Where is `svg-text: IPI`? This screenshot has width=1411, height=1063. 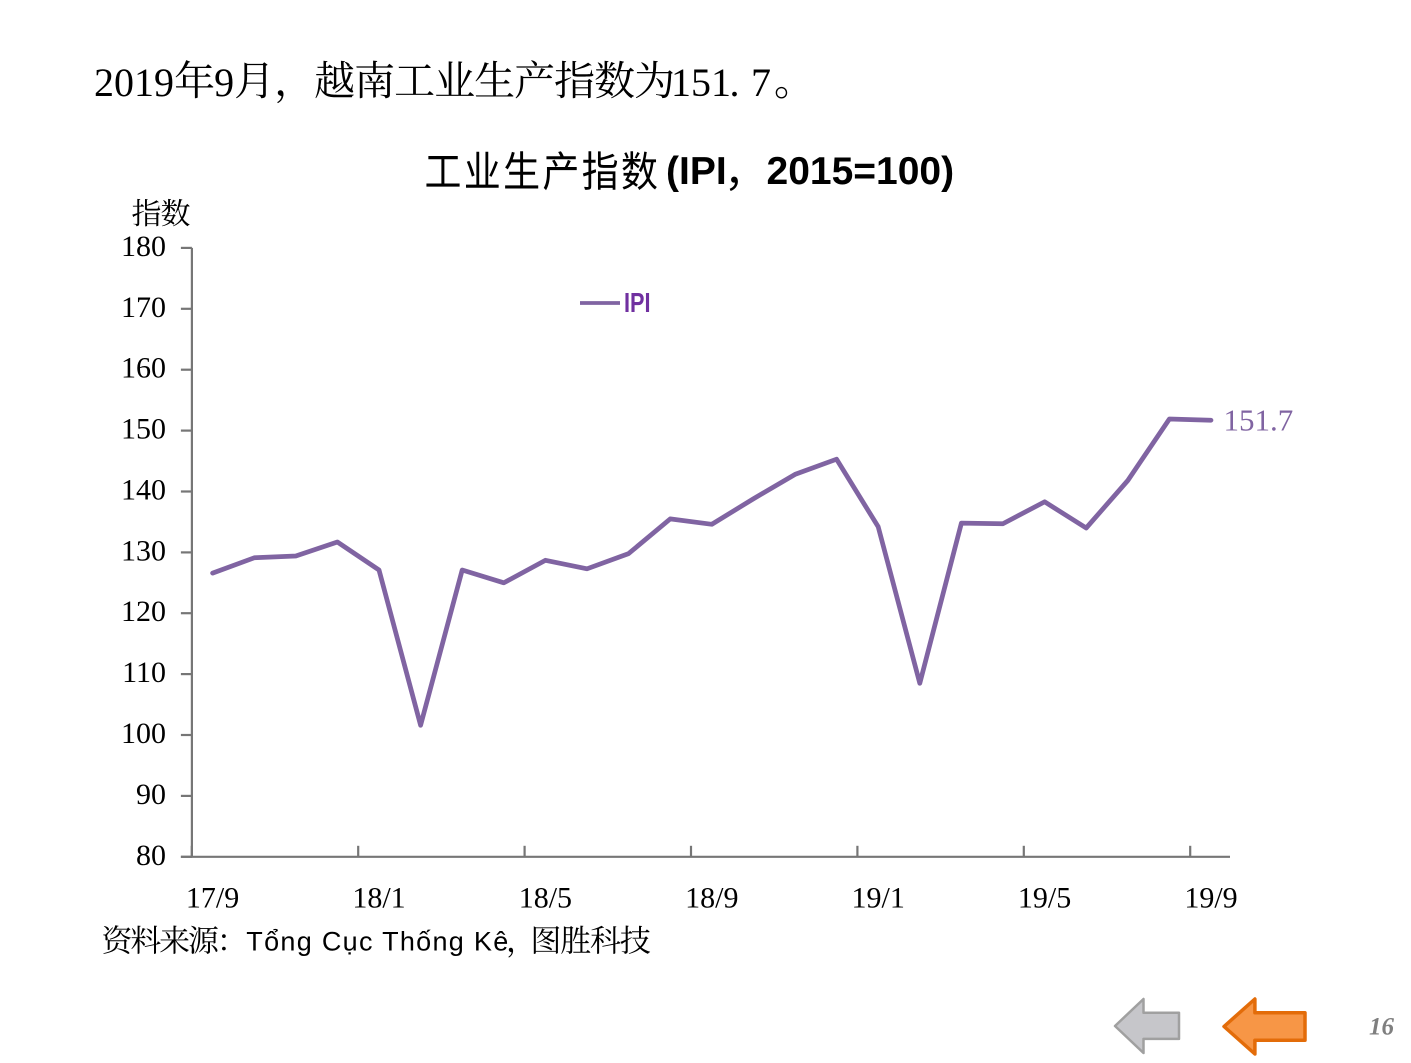
svg-text: IPI is located at coordinates (637, 302).